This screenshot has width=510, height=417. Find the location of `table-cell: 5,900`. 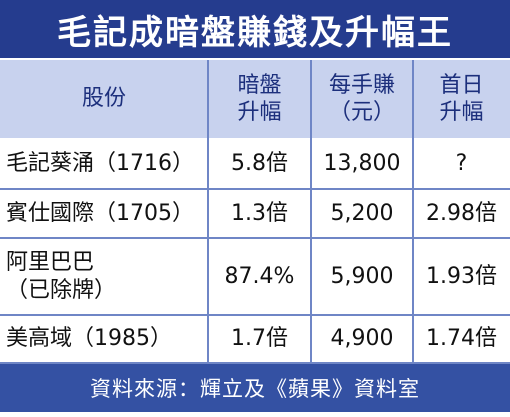

table-cell: 5,900 is located at coordinates (362, 277).